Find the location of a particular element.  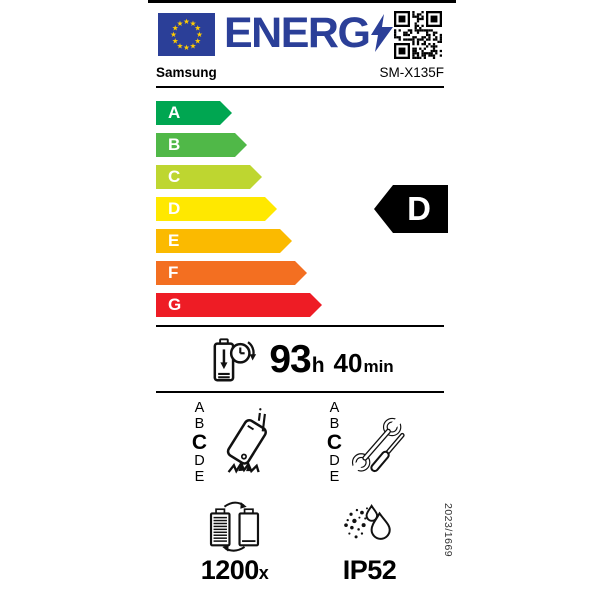

scale-grade-label: A is located at coordinates (174, 112).